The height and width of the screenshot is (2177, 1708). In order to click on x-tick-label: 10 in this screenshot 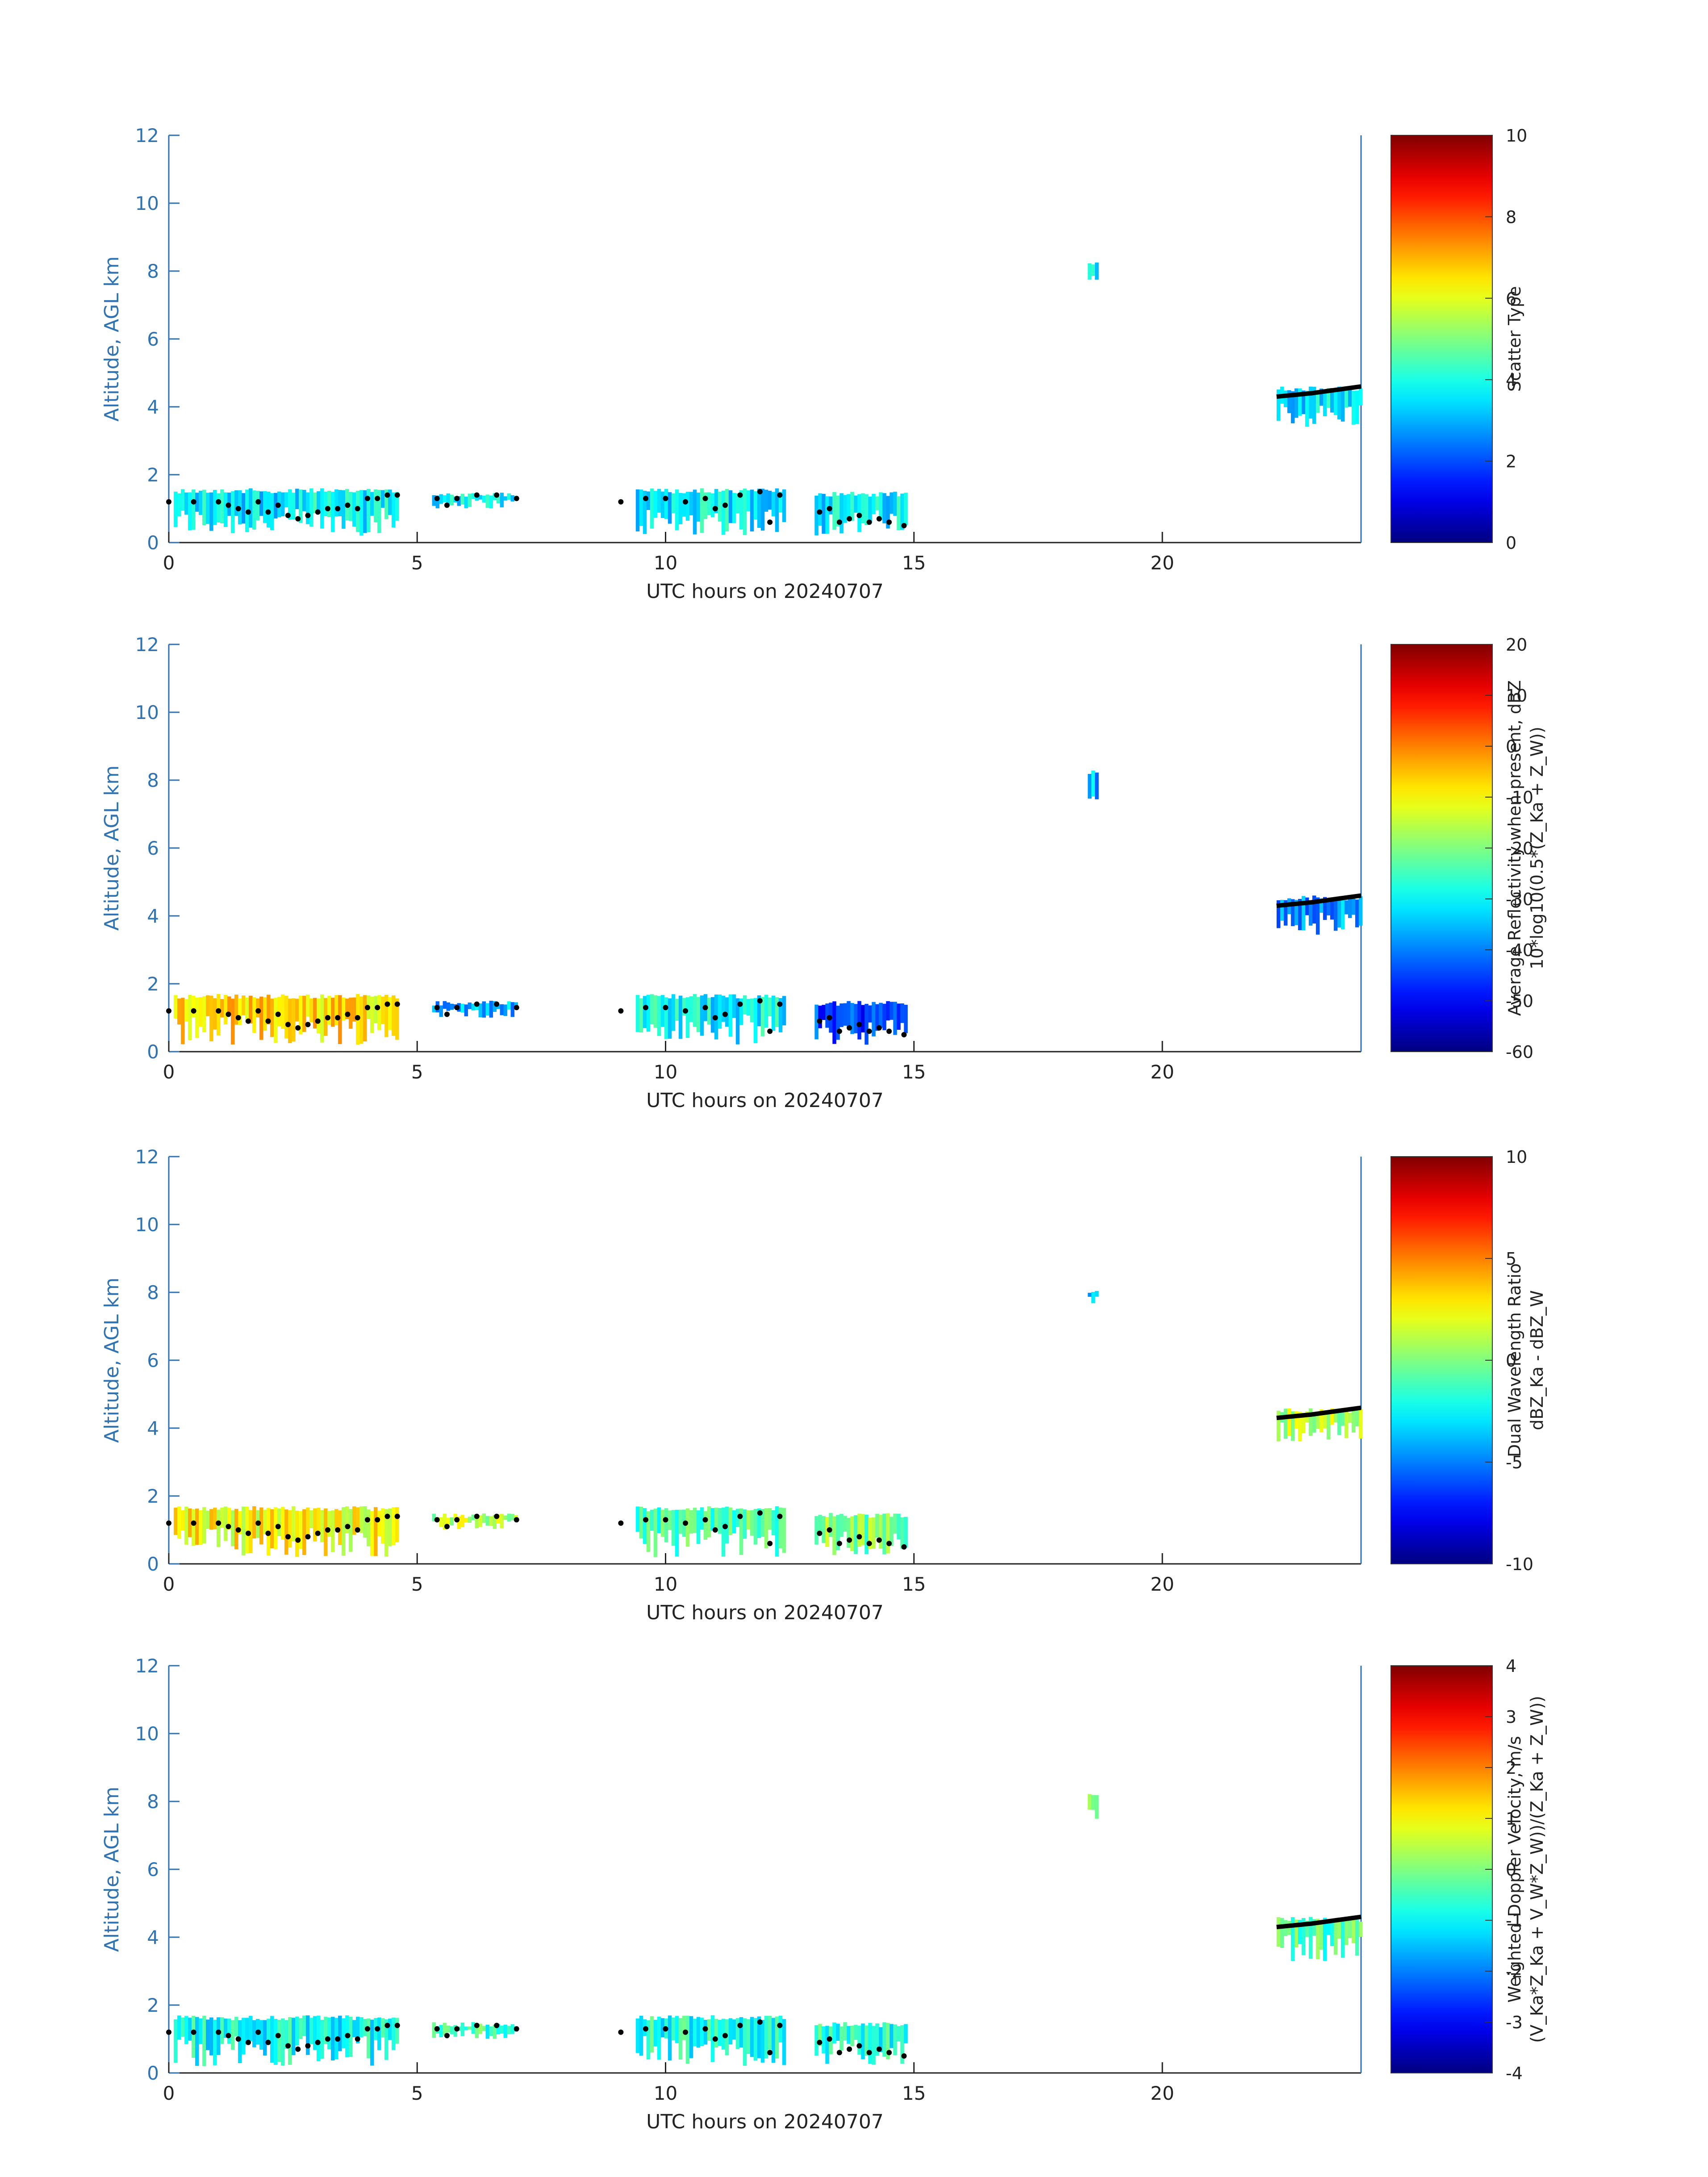, I will do `click(665, 1584)`.